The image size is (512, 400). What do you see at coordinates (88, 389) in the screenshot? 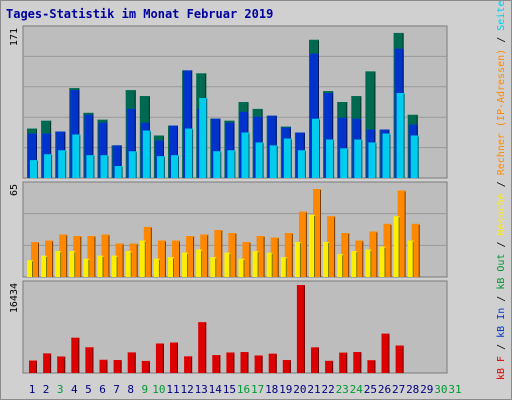
I see `x-tick-label-5: 5` at bounding box center [88, 389].